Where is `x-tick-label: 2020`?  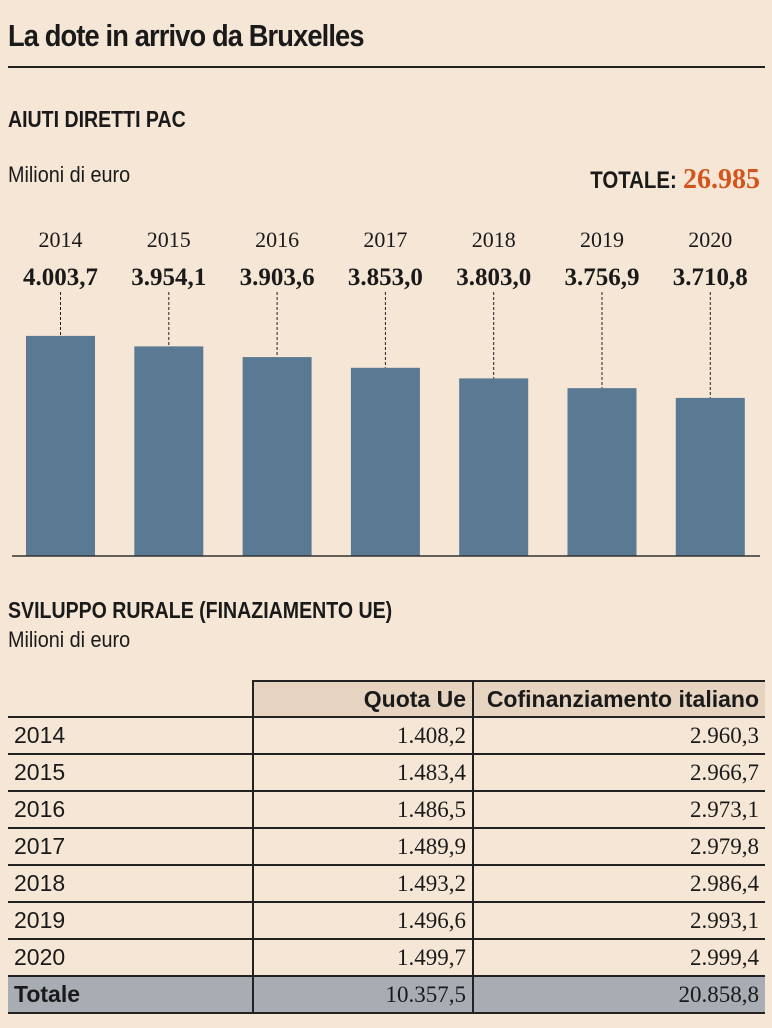 x-tick-label: 2020 is located at coordinates (710, 239).